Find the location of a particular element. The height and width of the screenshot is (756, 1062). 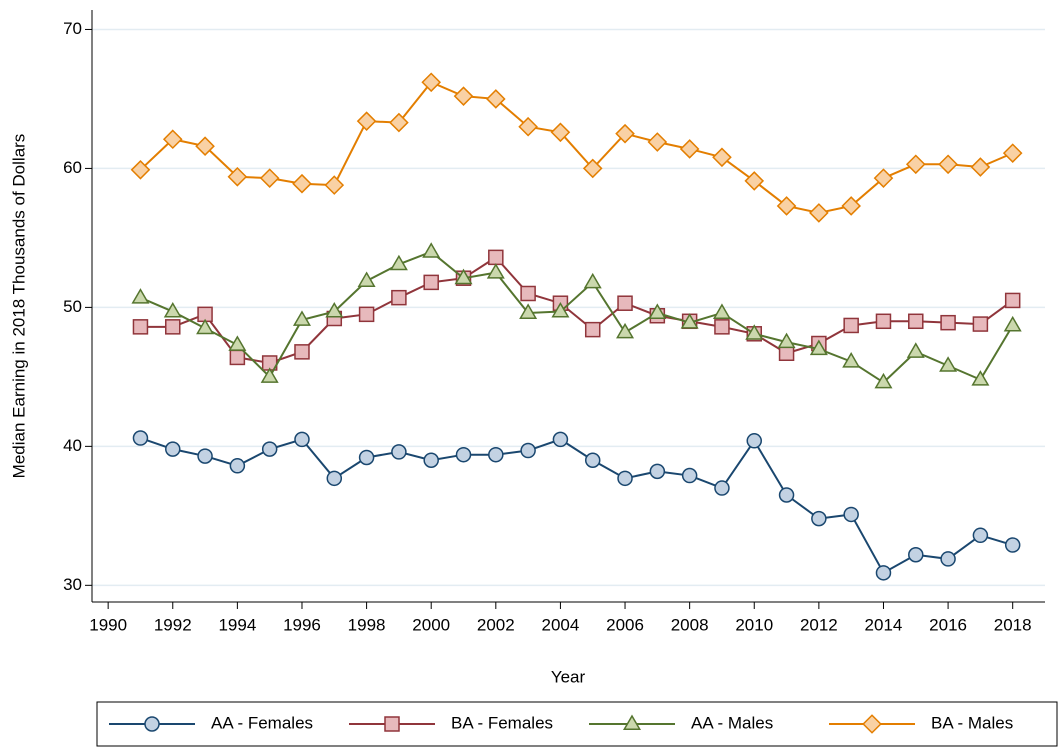

y-tick-label: 50 is located at coordinates (72, 306).